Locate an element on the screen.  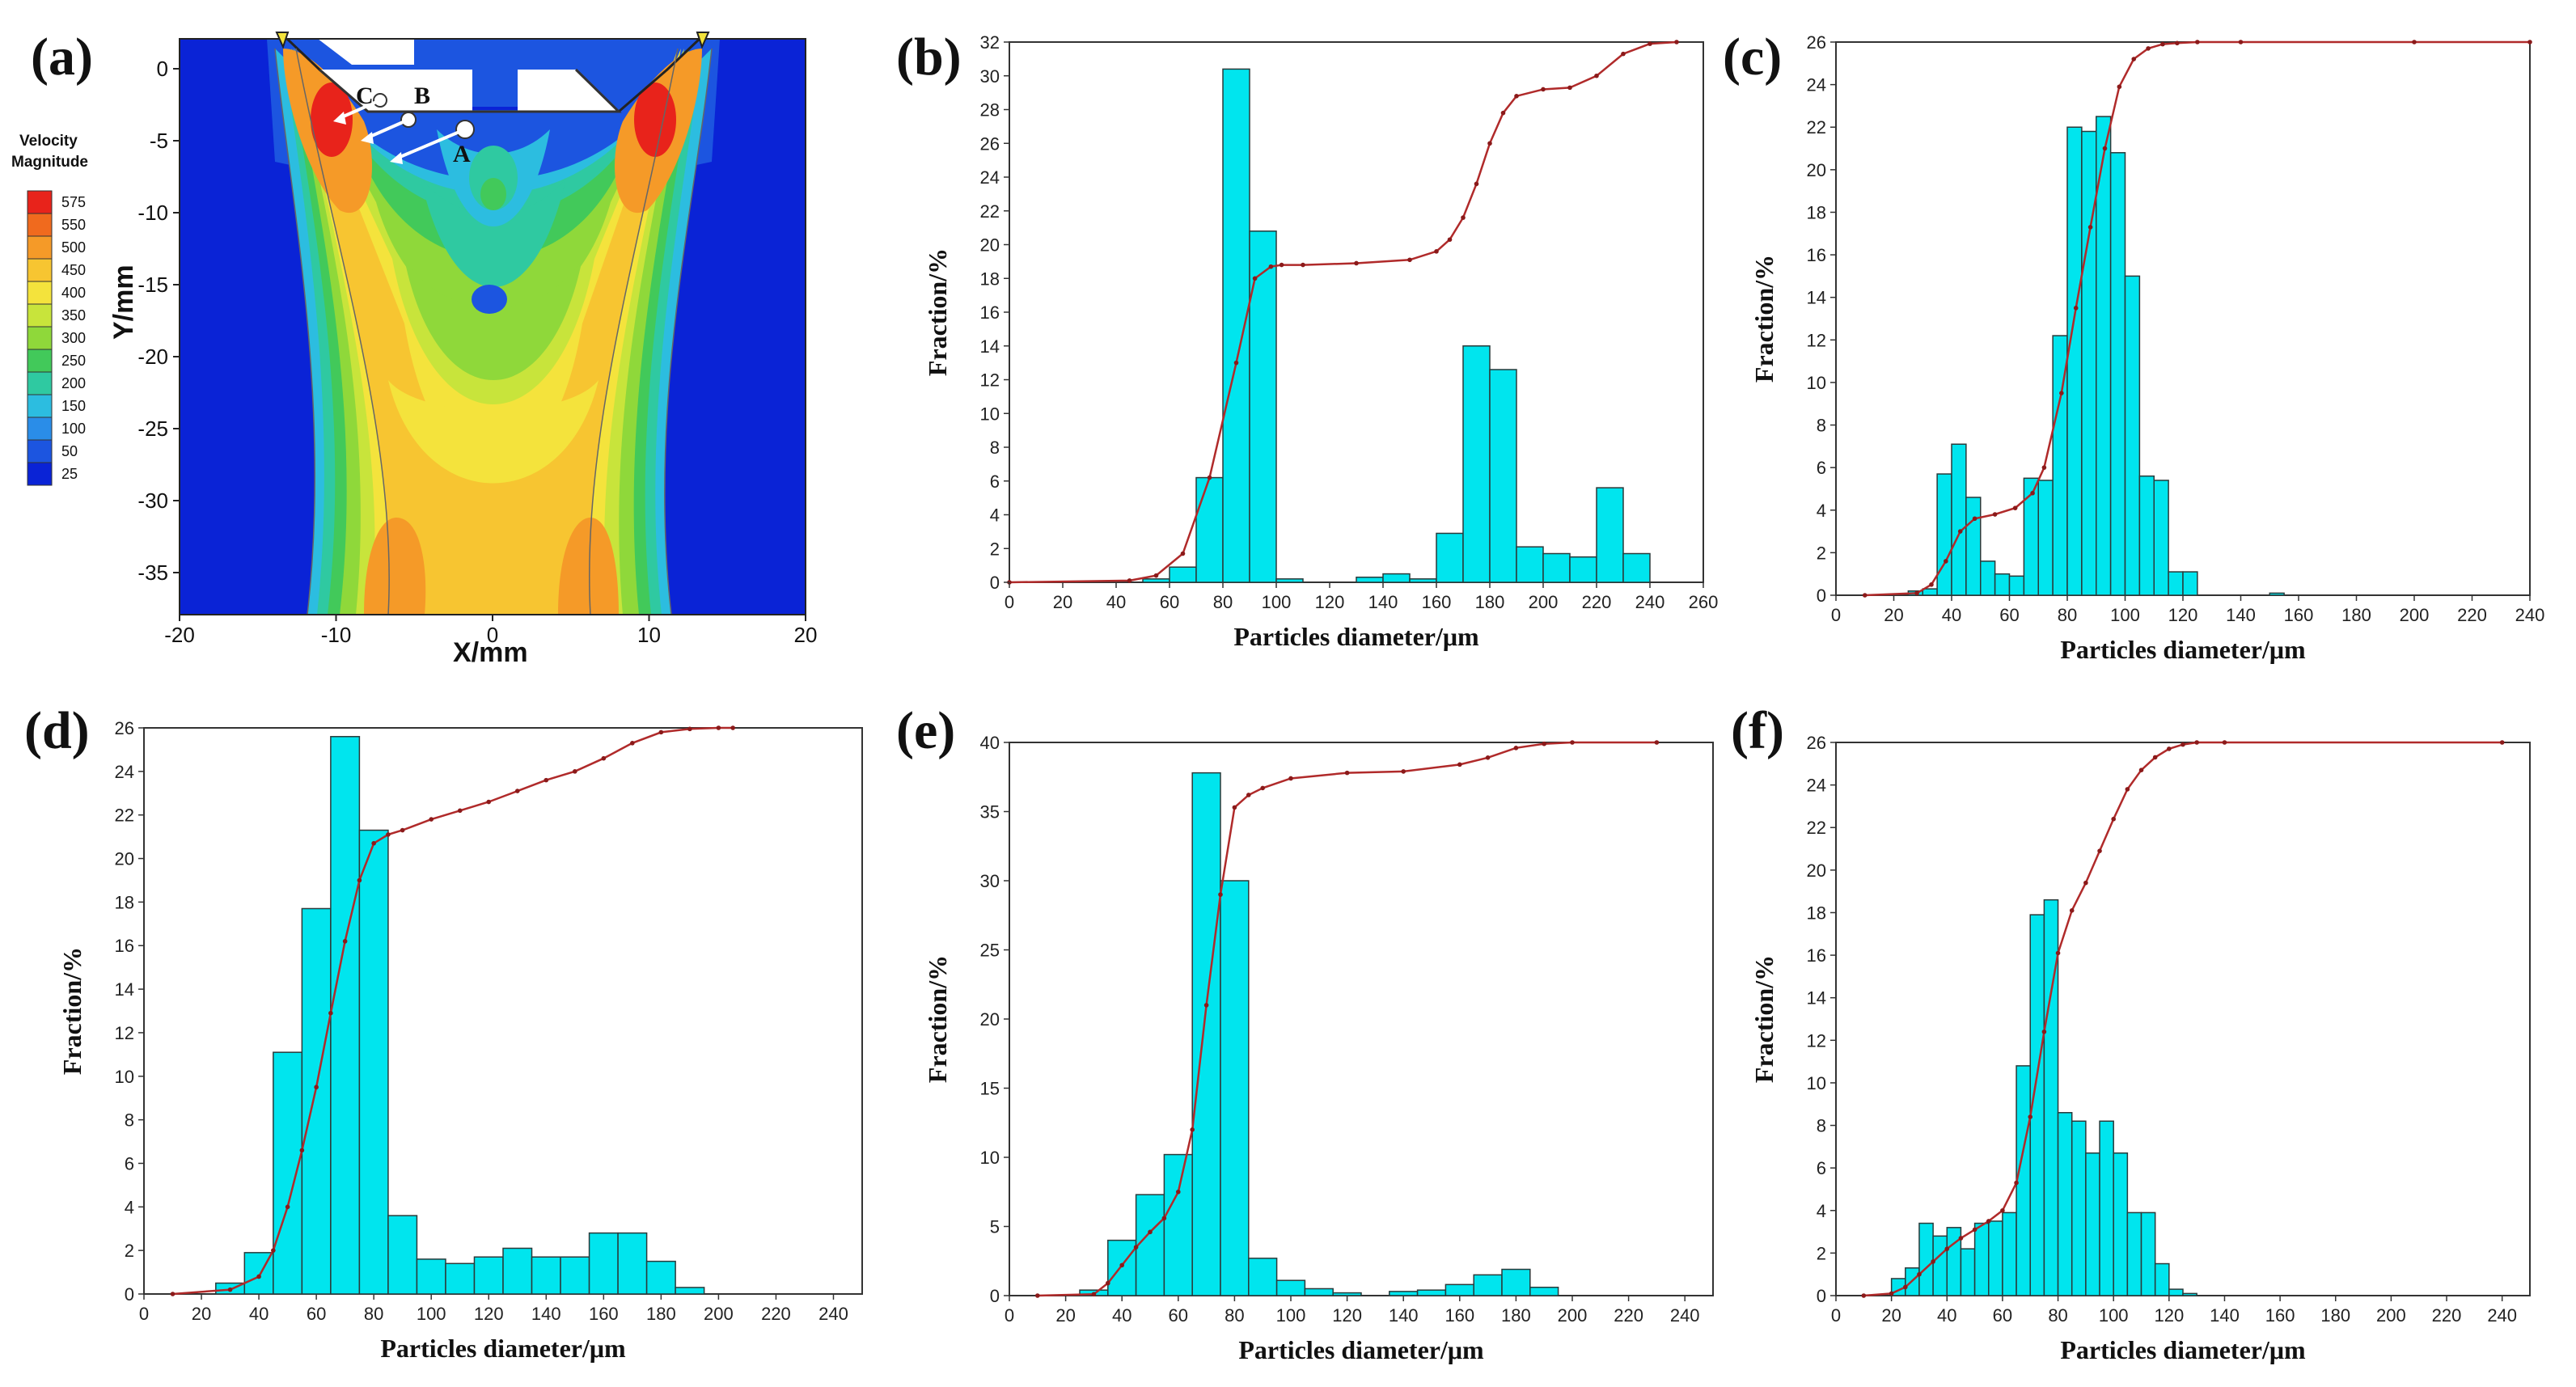
y-tick-label: 6 is located at coordinates (130, 1163).